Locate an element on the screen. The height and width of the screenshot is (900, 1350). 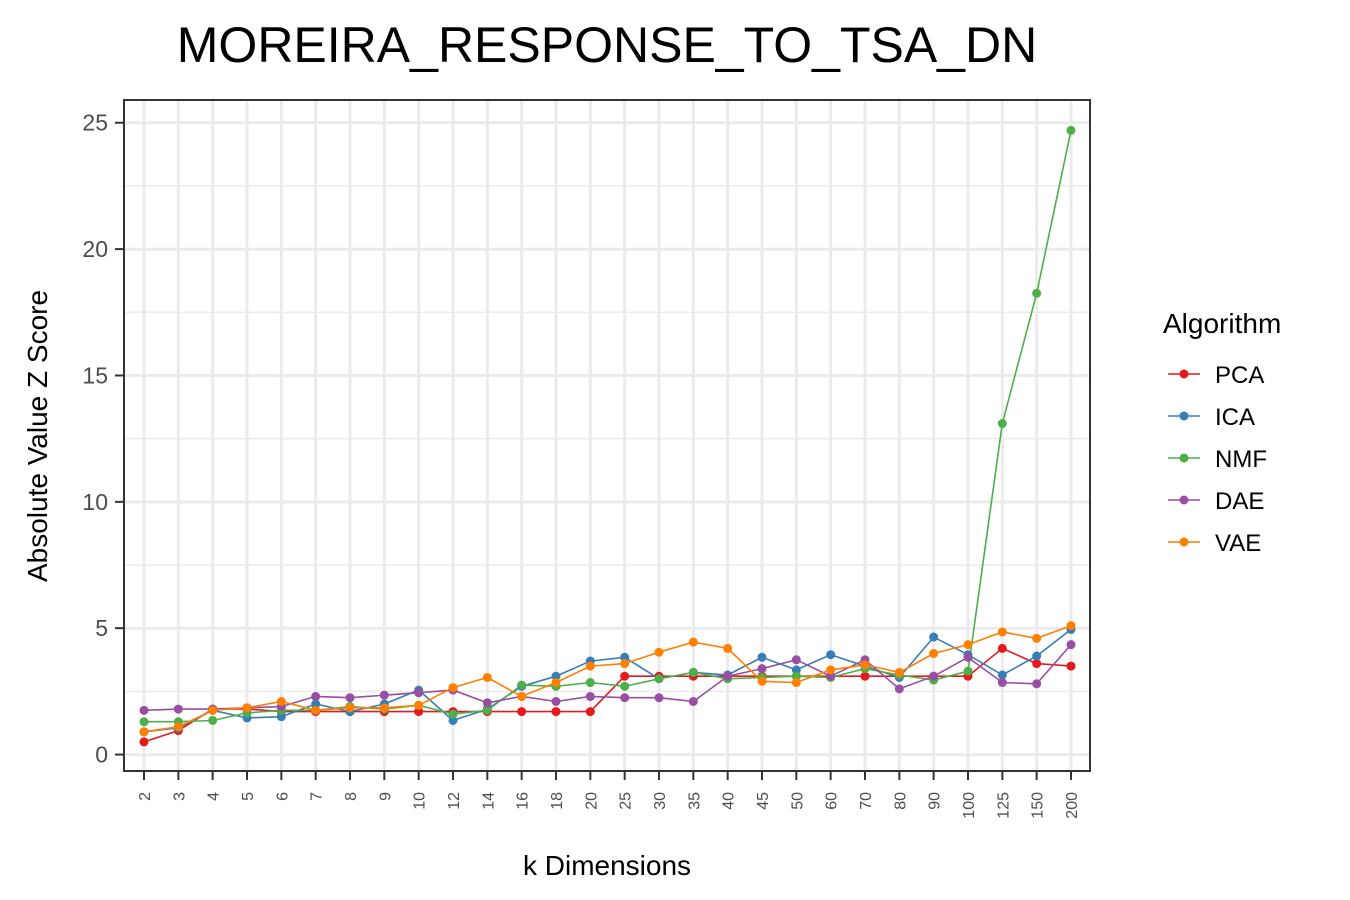
x-tick-label: 10 is located at coordinates (420, 801).